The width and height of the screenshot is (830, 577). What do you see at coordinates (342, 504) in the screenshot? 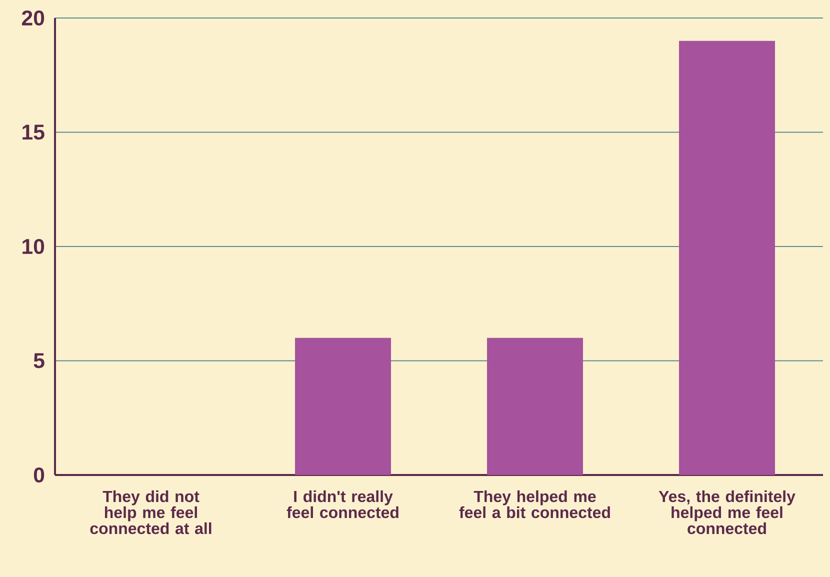
I see `x-tick-label: I didn't really feel connected` at bounding box center [342, 504].